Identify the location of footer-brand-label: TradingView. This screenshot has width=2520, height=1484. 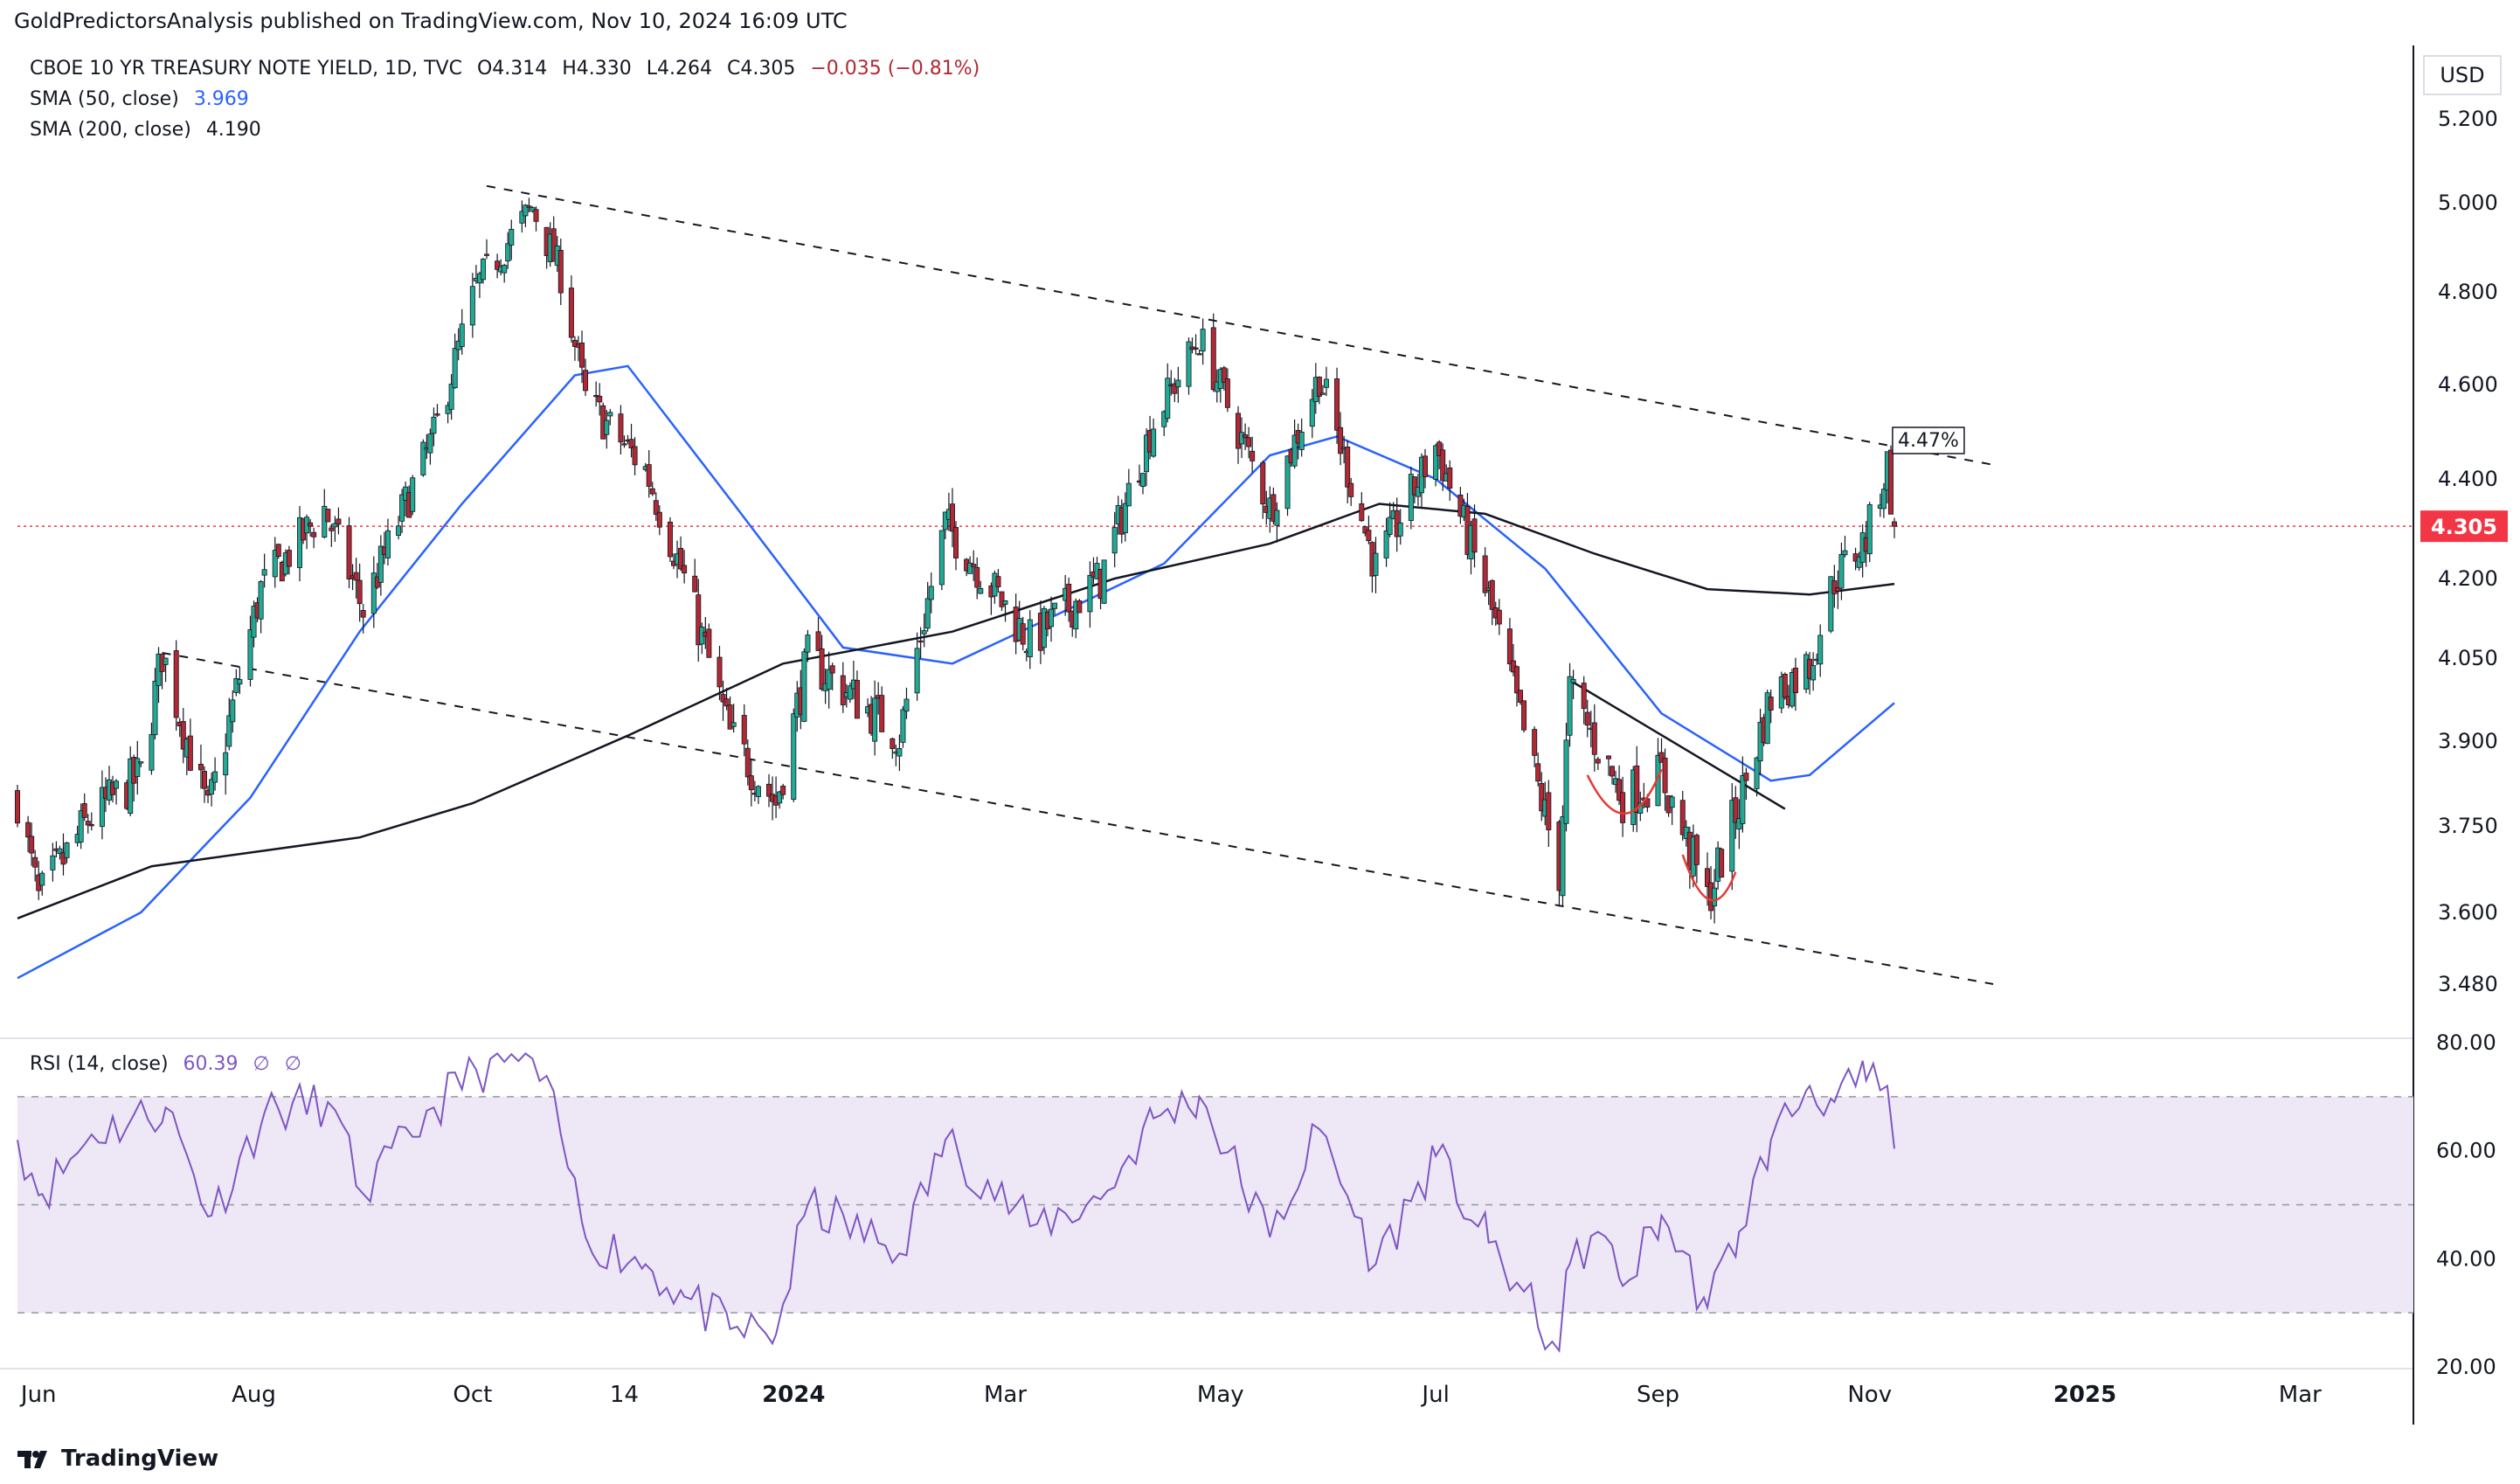
(140, 1459).